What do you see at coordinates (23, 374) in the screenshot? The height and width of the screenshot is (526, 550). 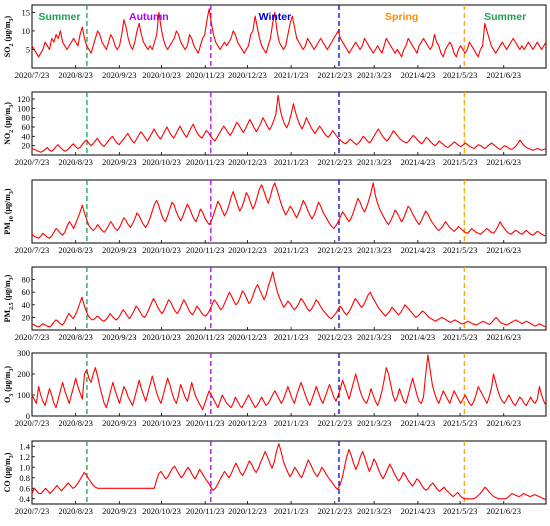 I see `y-tick-label: 200` at bounding box center [23, 374].